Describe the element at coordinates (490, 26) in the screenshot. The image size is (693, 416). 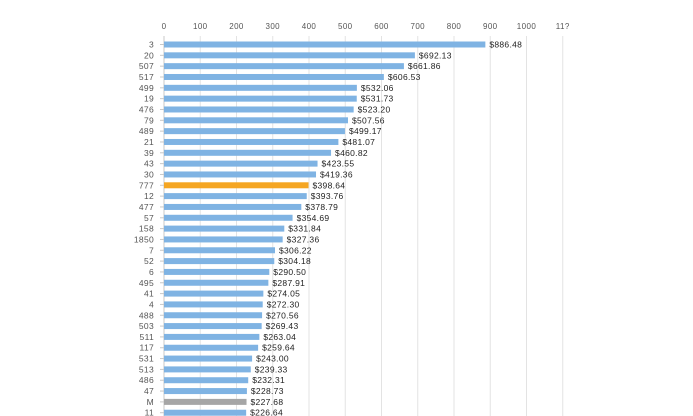
I see `x-tick-label: 900` at that location.